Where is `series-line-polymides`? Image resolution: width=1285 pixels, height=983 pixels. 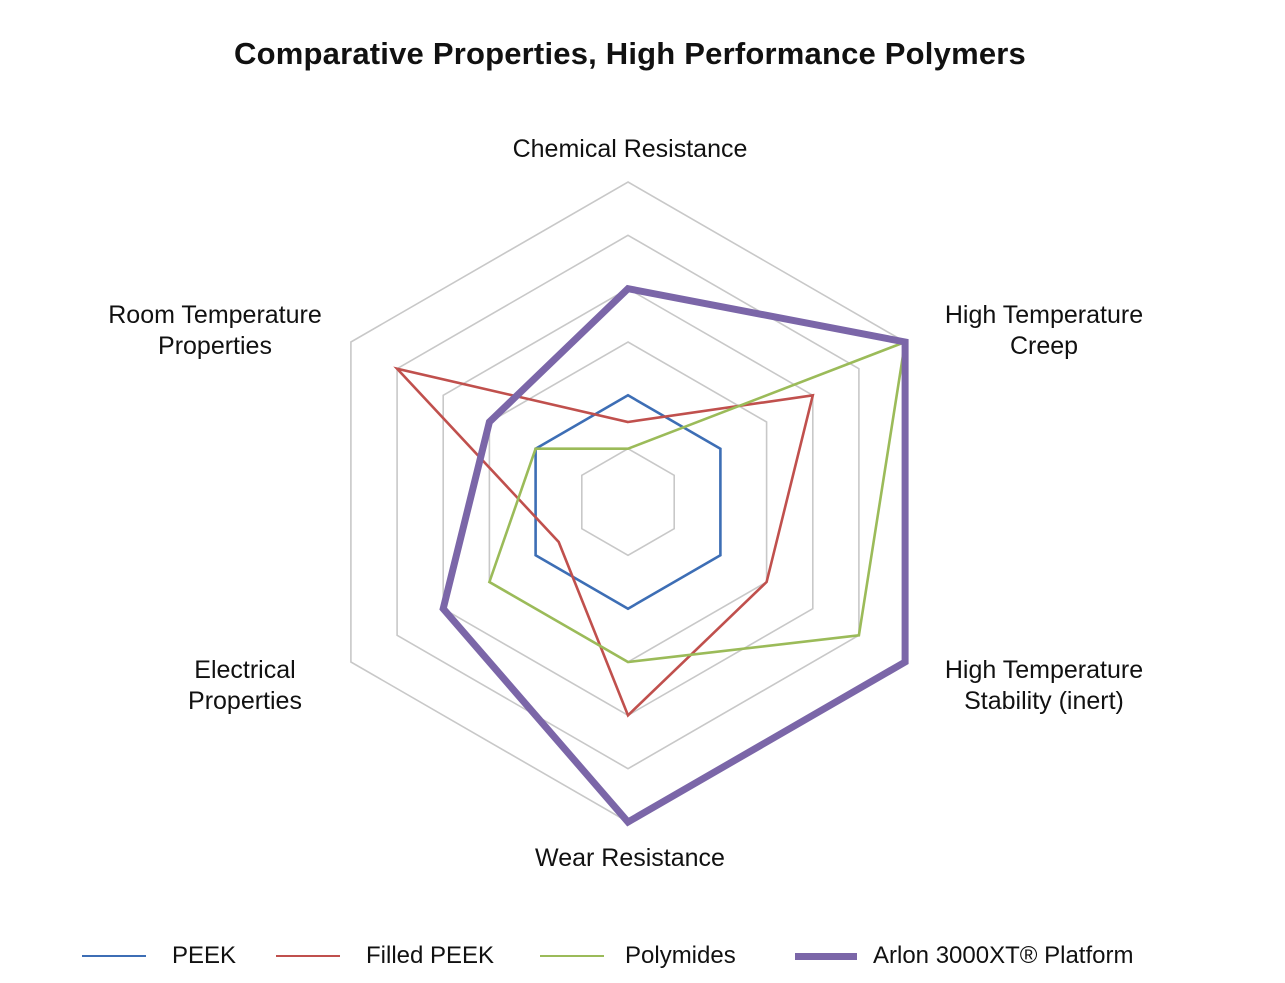 series-line-polymides is located at coordinates (697, 501).